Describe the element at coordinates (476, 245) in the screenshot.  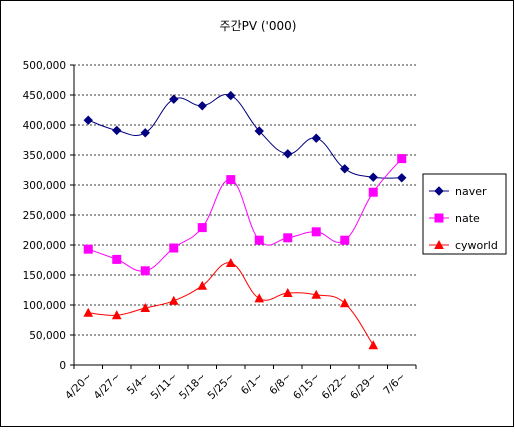
I see `legend-label-cyworld: cyworld` at that location.